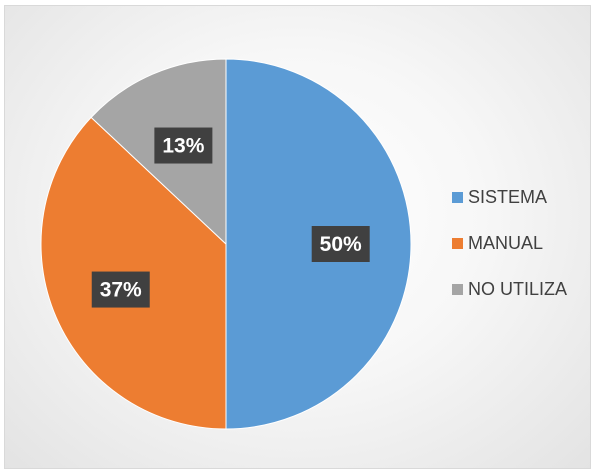 This screenshot has width=598, height=476. I want to click on legend-swatch-manual, so click(457, 243).